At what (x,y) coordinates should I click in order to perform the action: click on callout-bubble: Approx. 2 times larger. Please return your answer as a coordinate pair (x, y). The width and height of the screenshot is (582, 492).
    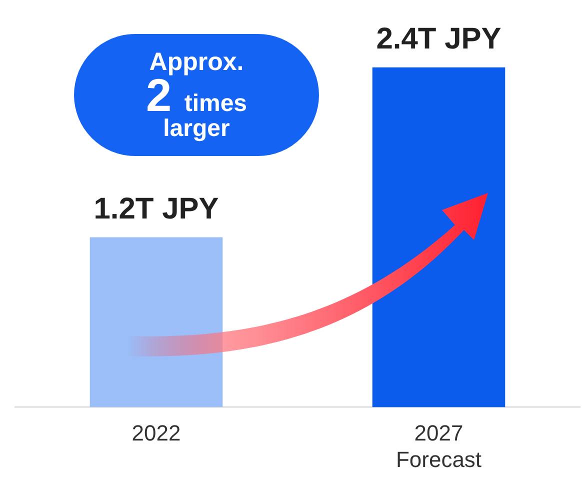
    Looking at the image, I should click on (196, 95).